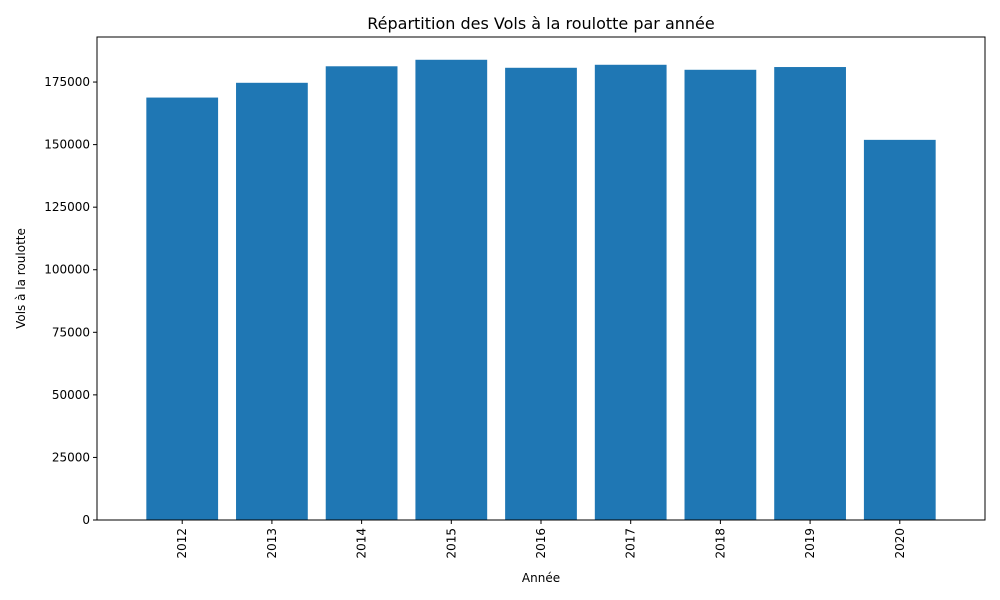 This screenshot has width=1000, height=600. I want to click on x-tick-label-2018: 2018, so click(720, 543).